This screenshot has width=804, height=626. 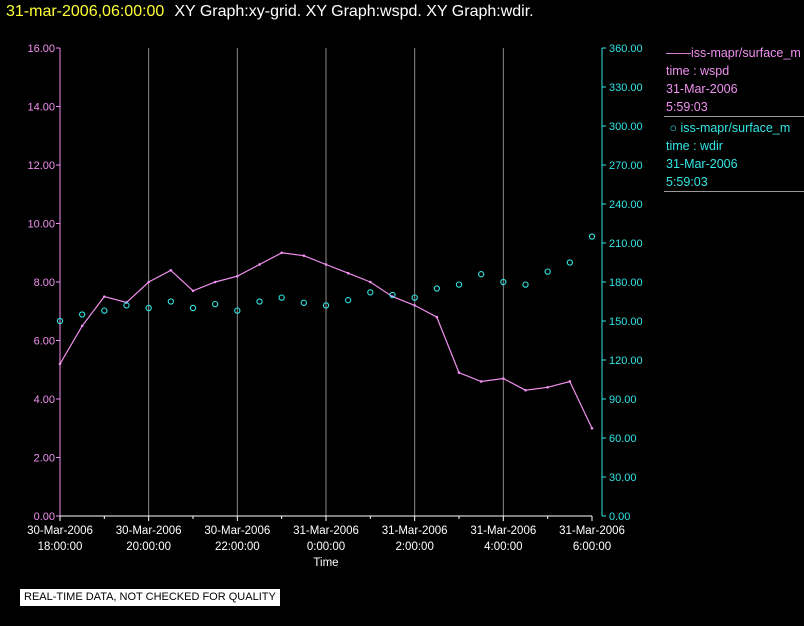 I want to click on legend-wdir-var: time : wdir, so click(x=694, y=146).